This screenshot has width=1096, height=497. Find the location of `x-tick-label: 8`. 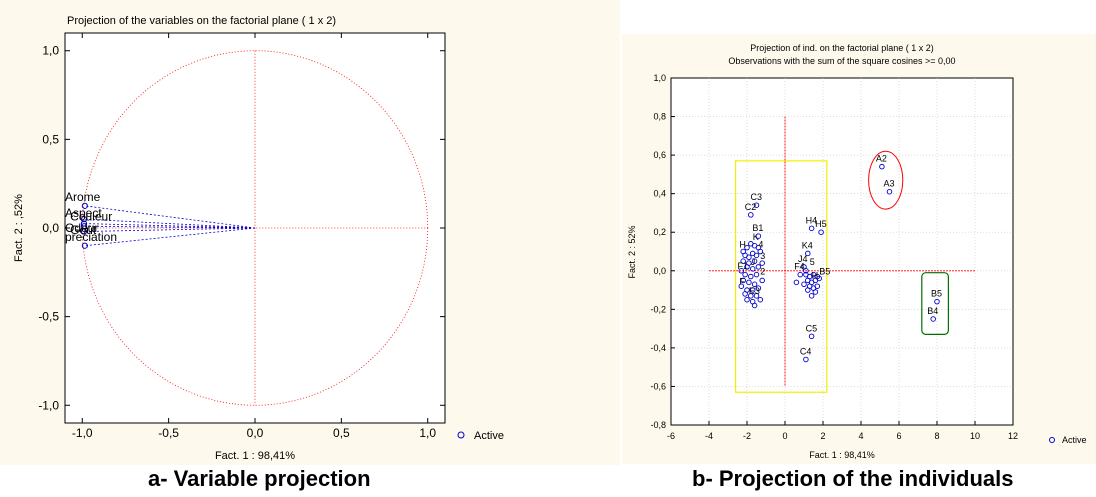

x-tick-label: 8 is located at coordinates (936, 436).